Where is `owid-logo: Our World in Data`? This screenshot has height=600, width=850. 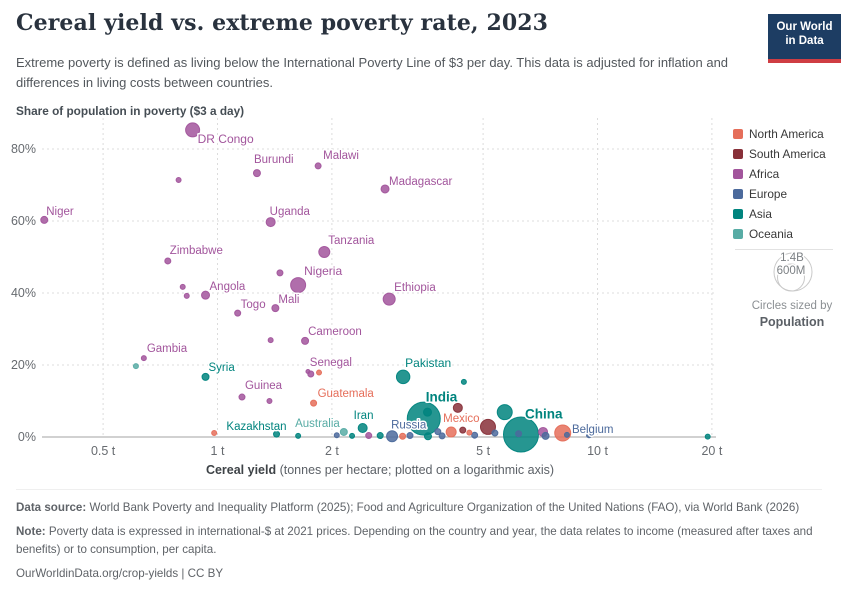
owid-logo: Our World in Data is located at coordinates (804, 38).